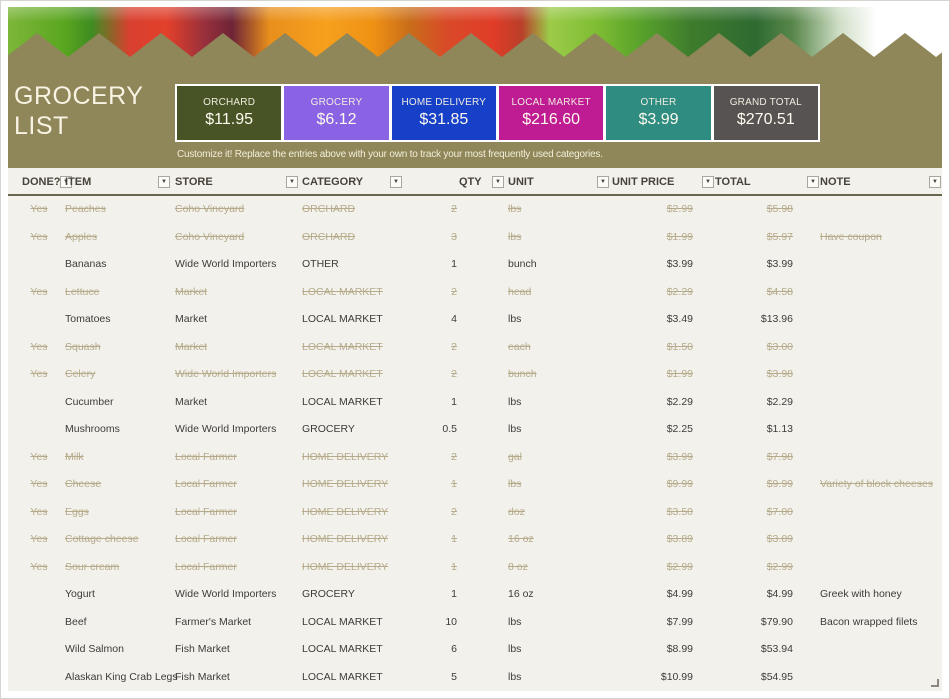 The height and width of the screenshot is (699, 950). Describe the element at coordinates (515, 456) in the screenshot. I see `cell-unit: gal` at that location.